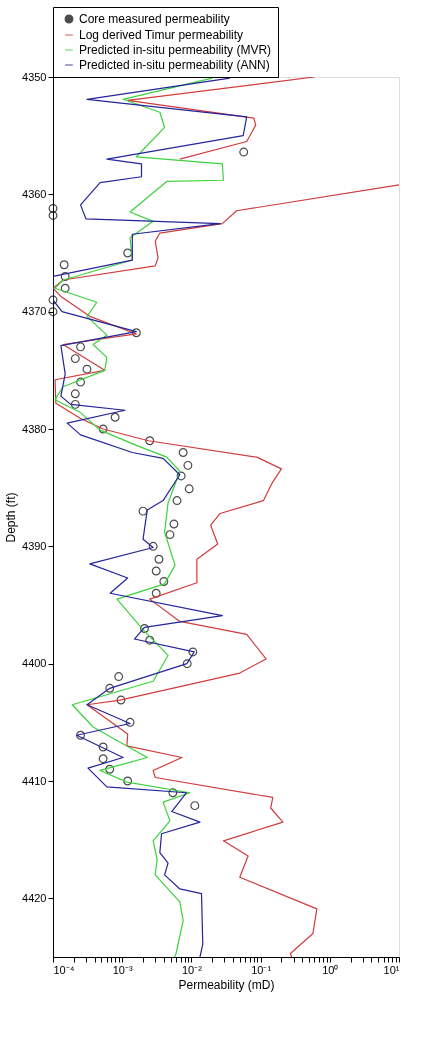 The image size is (433, 1047). Describe the element at coordinates (261, 969) in the screenshot. I see `x-tick-label: 10⁻¹` at that location.